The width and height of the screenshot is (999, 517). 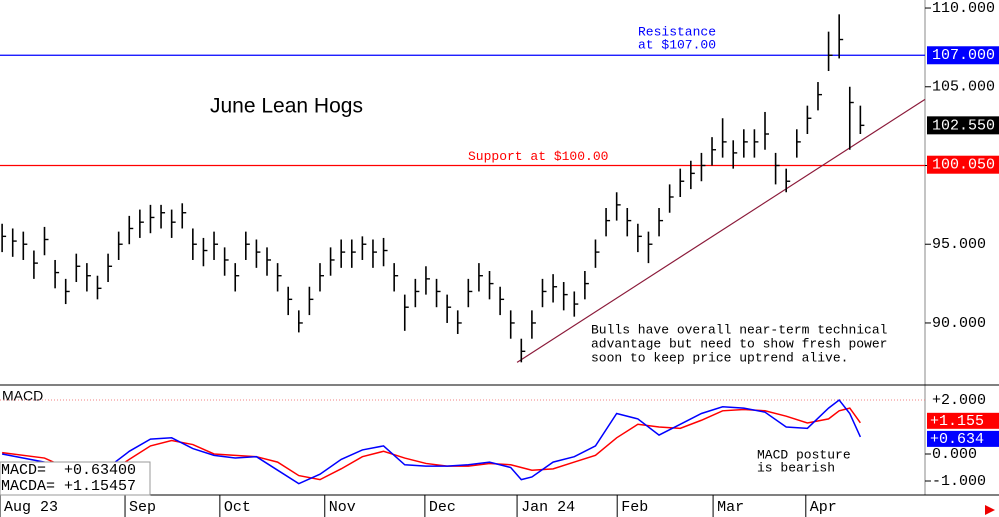 What do you see at coordinates (823, 507) in the screenshot?
I see `x-tick-label: Apr` at bounding box center [823, 507].